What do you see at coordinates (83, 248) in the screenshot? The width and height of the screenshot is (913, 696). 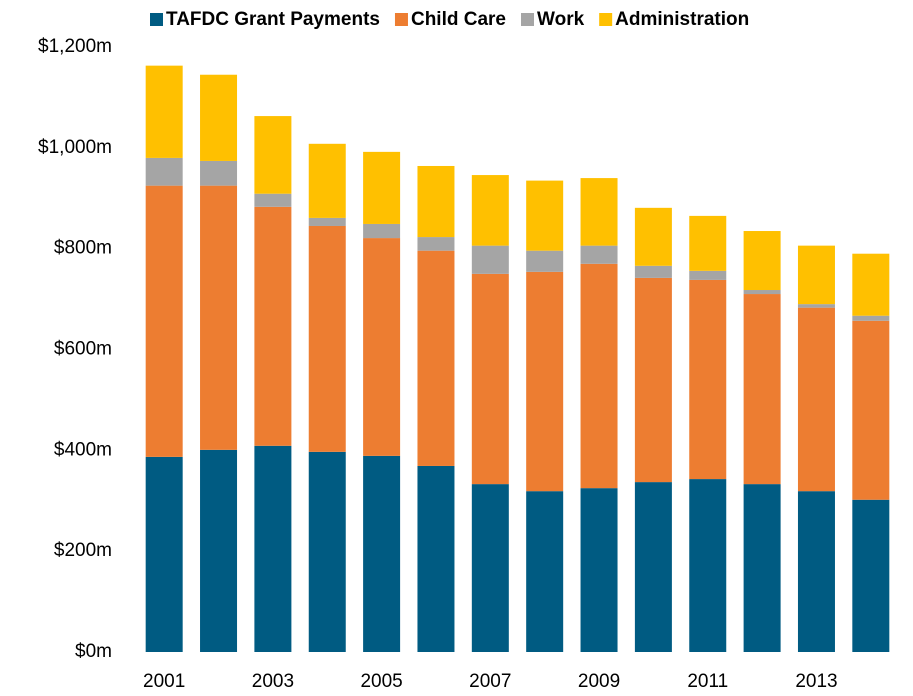 I see `y-tick-label: $800m` at bounding box center [83, 248].